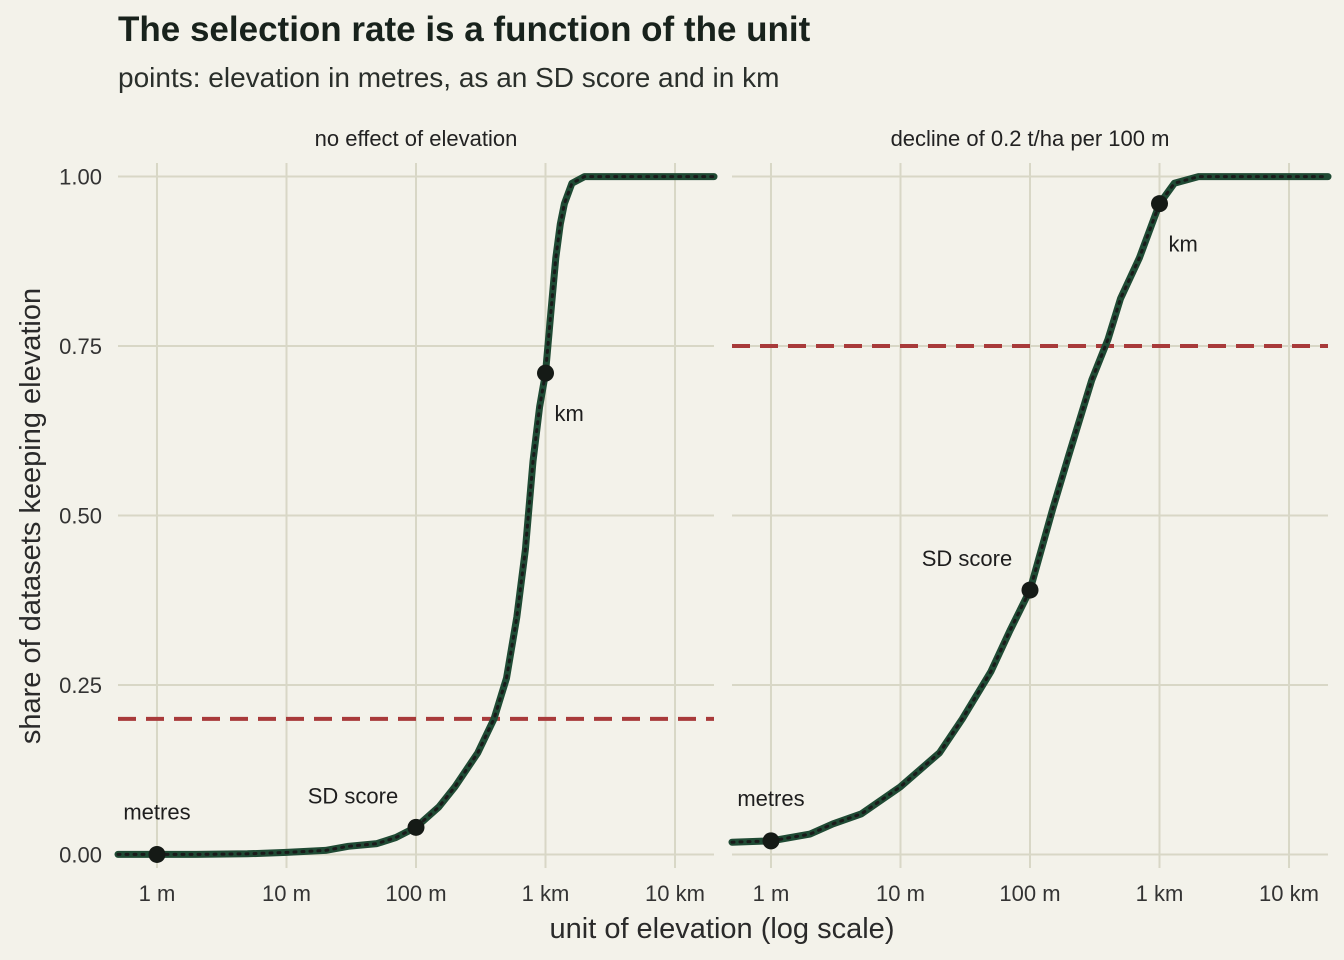 The width and height of the screenshot is (1344, 960). What do you see at coordinates (80, 346) in the screenshot?
I see `y-tick-label: 0.75` at bounding box center [80, 346].